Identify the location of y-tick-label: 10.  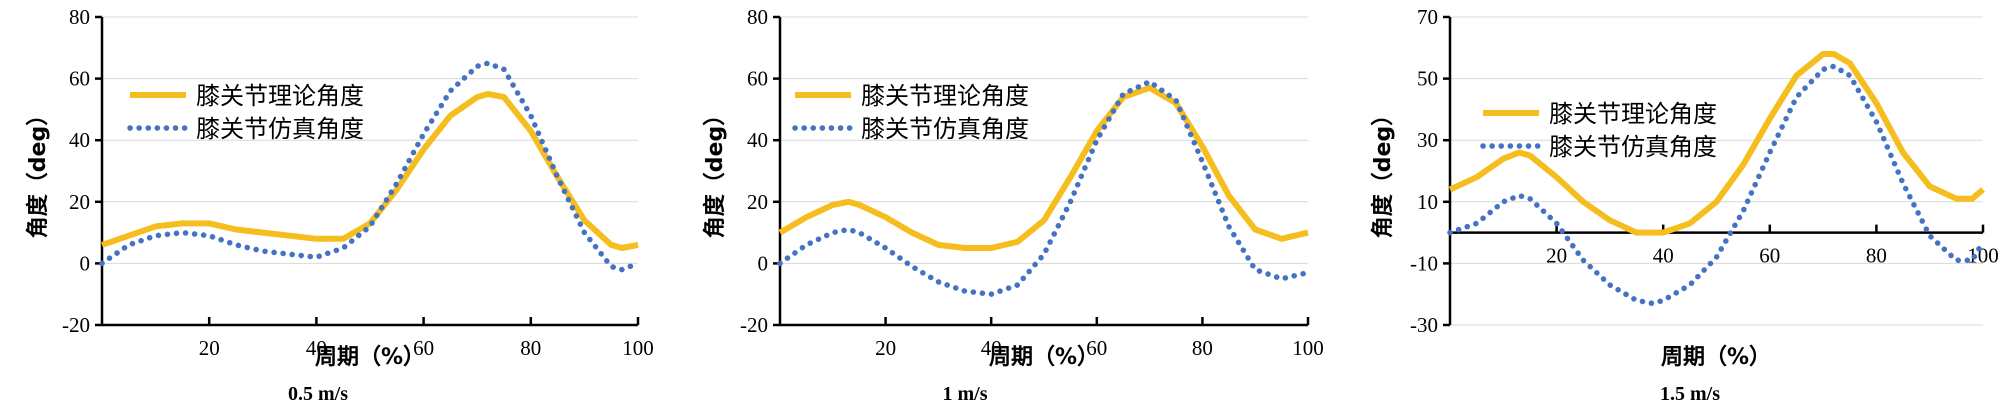
(1427, 202).